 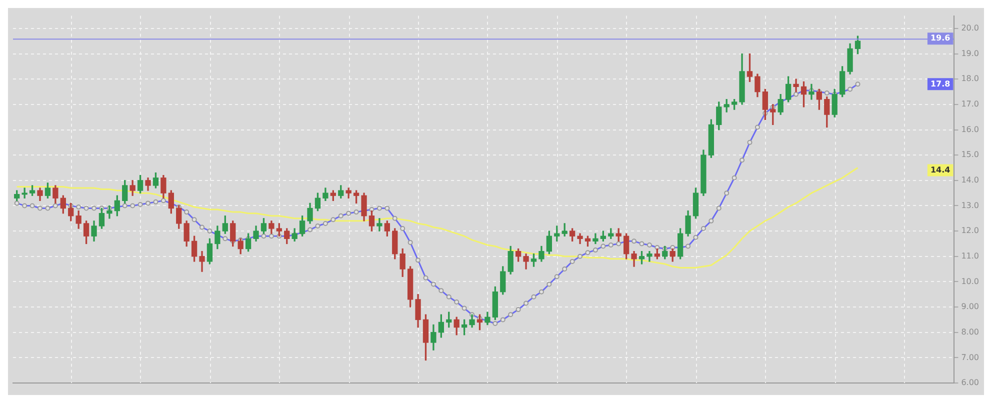 I want to click on y-tick-label: 20.0, so click(x=970, y=28).